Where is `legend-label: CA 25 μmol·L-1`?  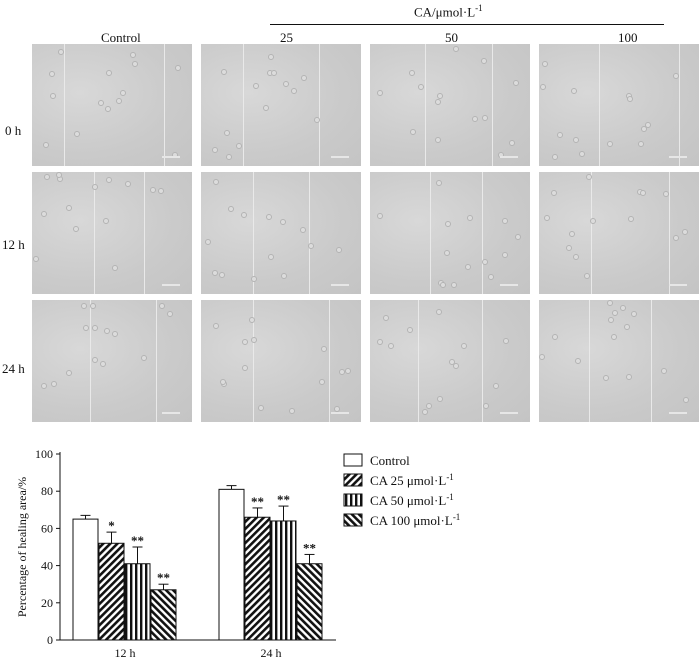
legend-label: CA 25 μmol·L-1 is located at coordinates (412, 480).